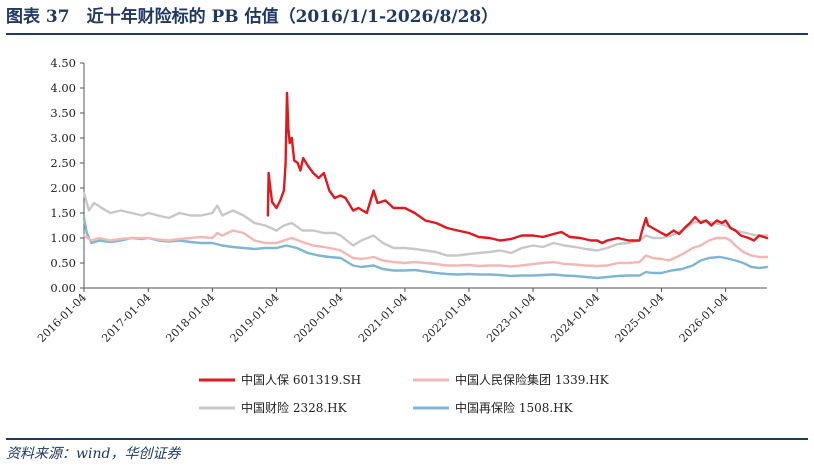  Describe the element at coordinates (319, 318) in the screenshot. I see `x-tick-label: 2020-01-04` at that location.